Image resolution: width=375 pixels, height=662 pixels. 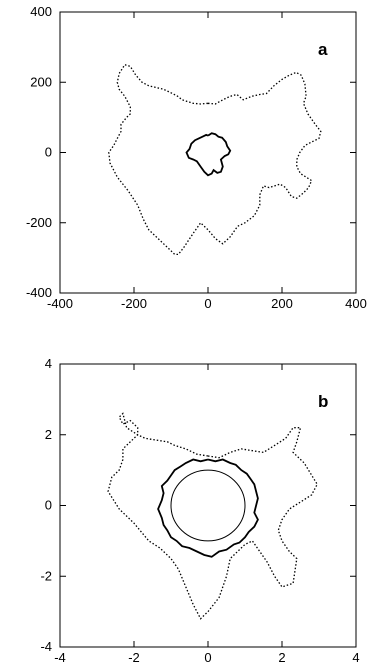 What do you see at coordinates (48, 363) in the screenshot?
I see `y-tick-label: 4` at bounding box center [48, 363].